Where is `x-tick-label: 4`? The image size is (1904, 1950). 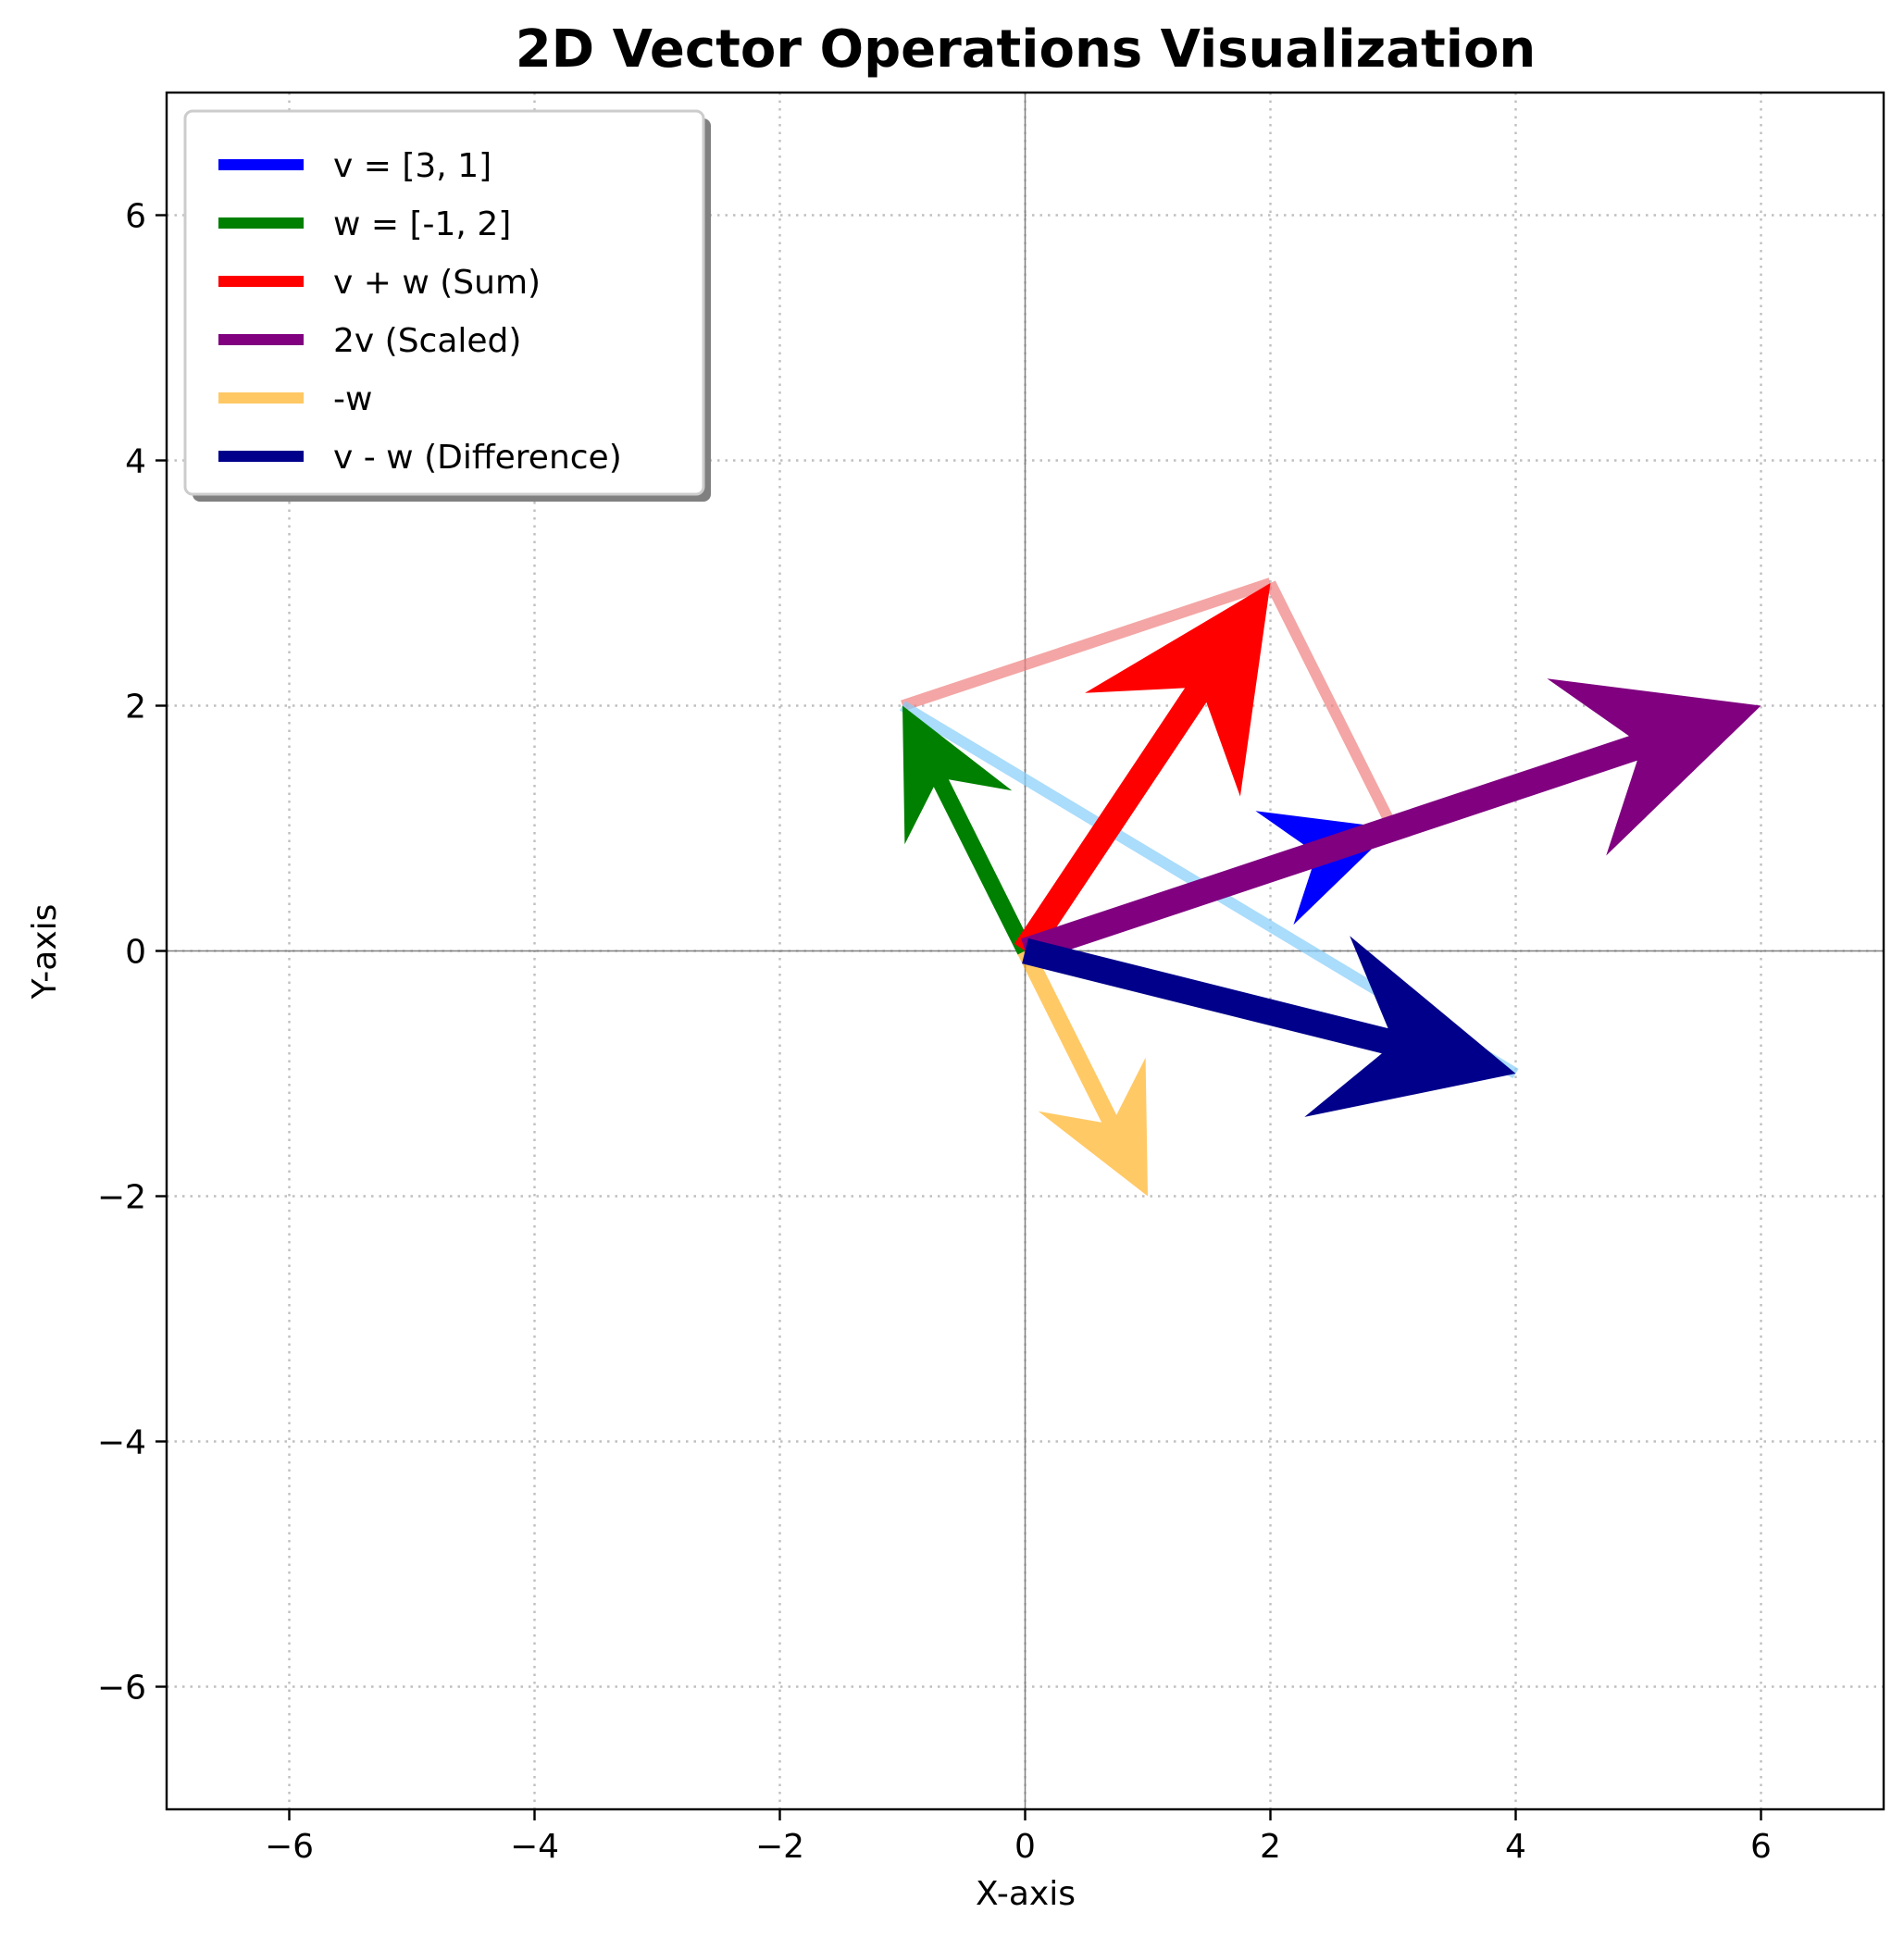 x-tick-label: 4 is located at coordinates (1515, 1847).